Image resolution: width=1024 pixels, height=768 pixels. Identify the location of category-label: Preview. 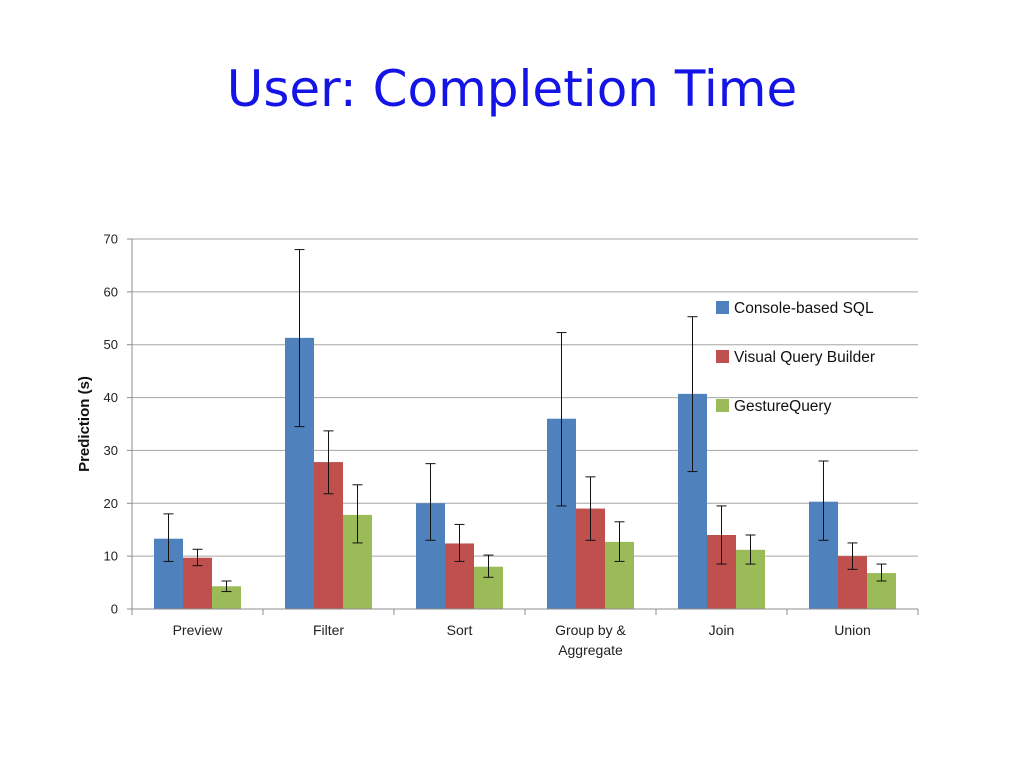
(198, 630).